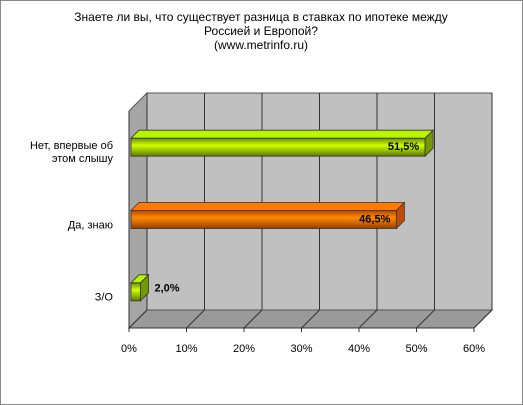 The width and height of the screenshot is (523, 405). Describe the element at coordinates (474, 349) in the screenshot. I see `x-tick-label: 60%` at that location.